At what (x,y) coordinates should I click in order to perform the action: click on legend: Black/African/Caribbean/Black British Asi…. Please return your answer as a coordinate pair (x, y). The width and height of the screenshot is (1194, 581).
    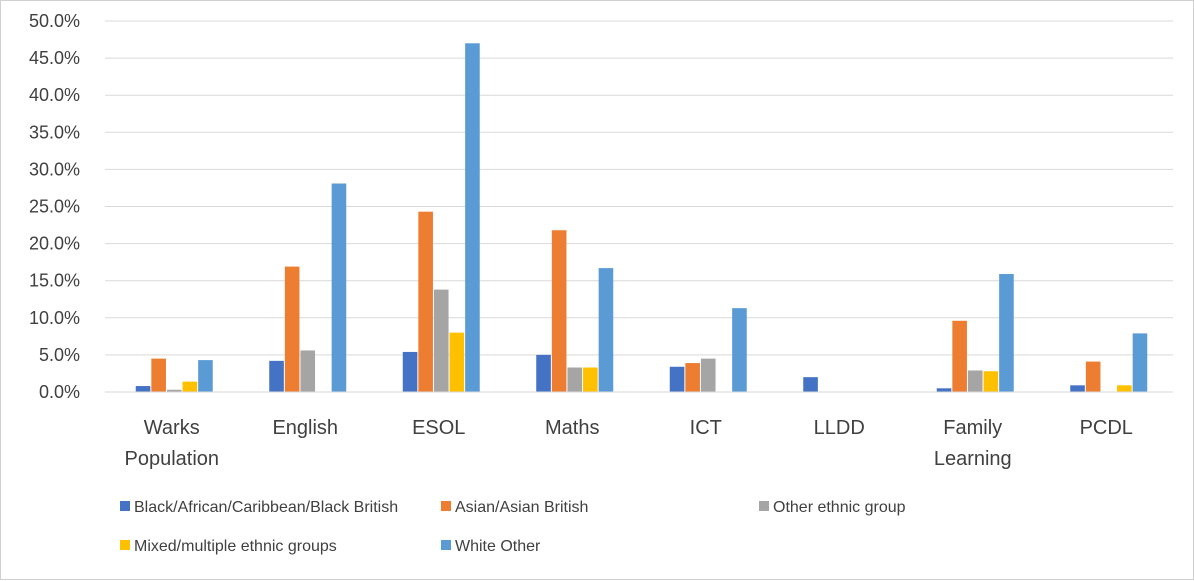
    Looking at the image, I should click on (513, 527).